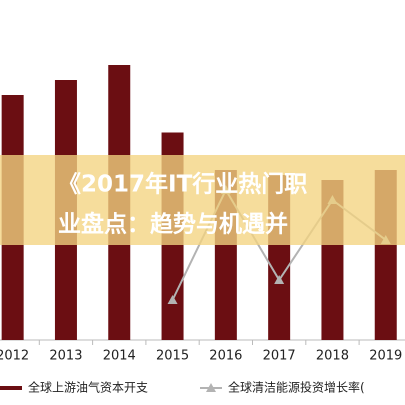 This screenshot has width=405, height=405. I want to click on x-tick-label: 2018, so click(332, 356).